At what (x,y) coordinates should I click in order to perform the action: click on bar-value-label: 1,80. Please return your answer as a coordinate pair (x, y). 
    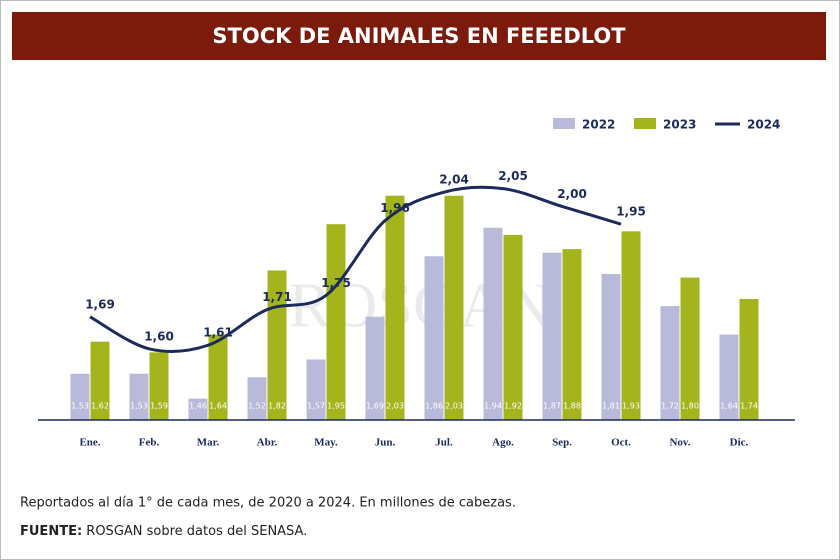
    Looking at the image, I should click on (690, 406).